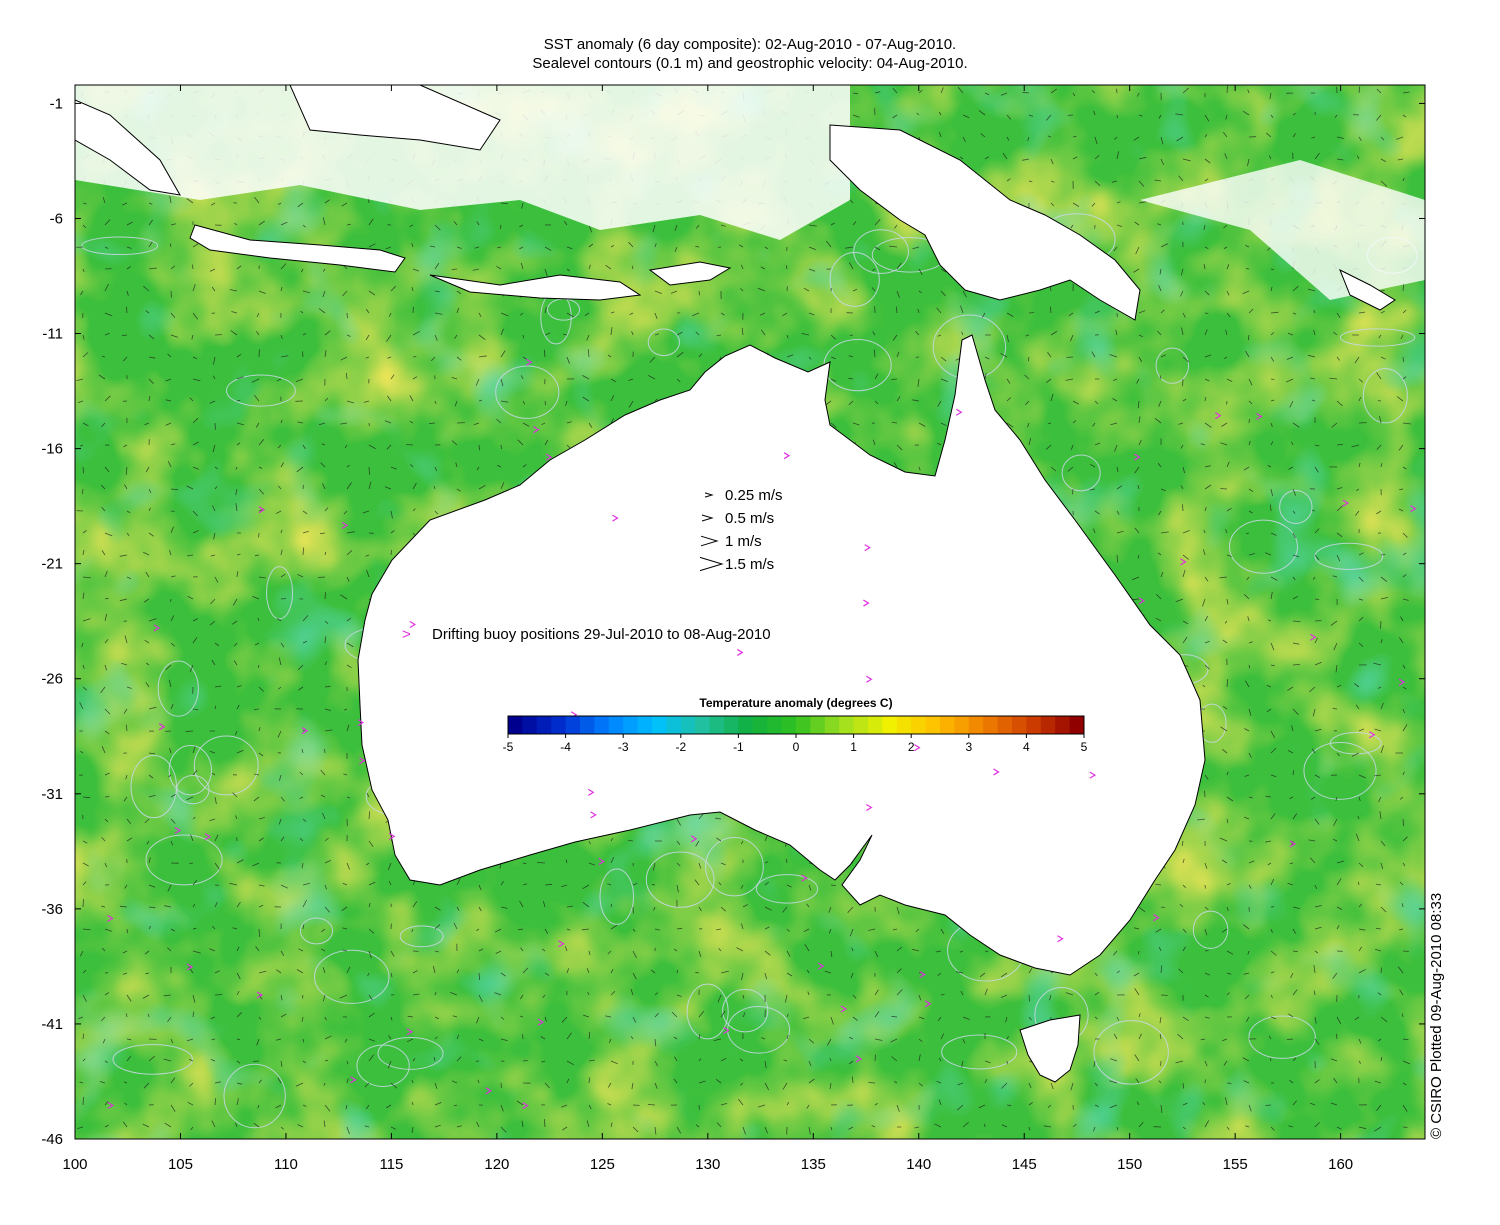  What do you see at coordinates (565, 747) in the screenshot?
I see `colorbar-tick-label: -4` at bounding box center [565, 747].